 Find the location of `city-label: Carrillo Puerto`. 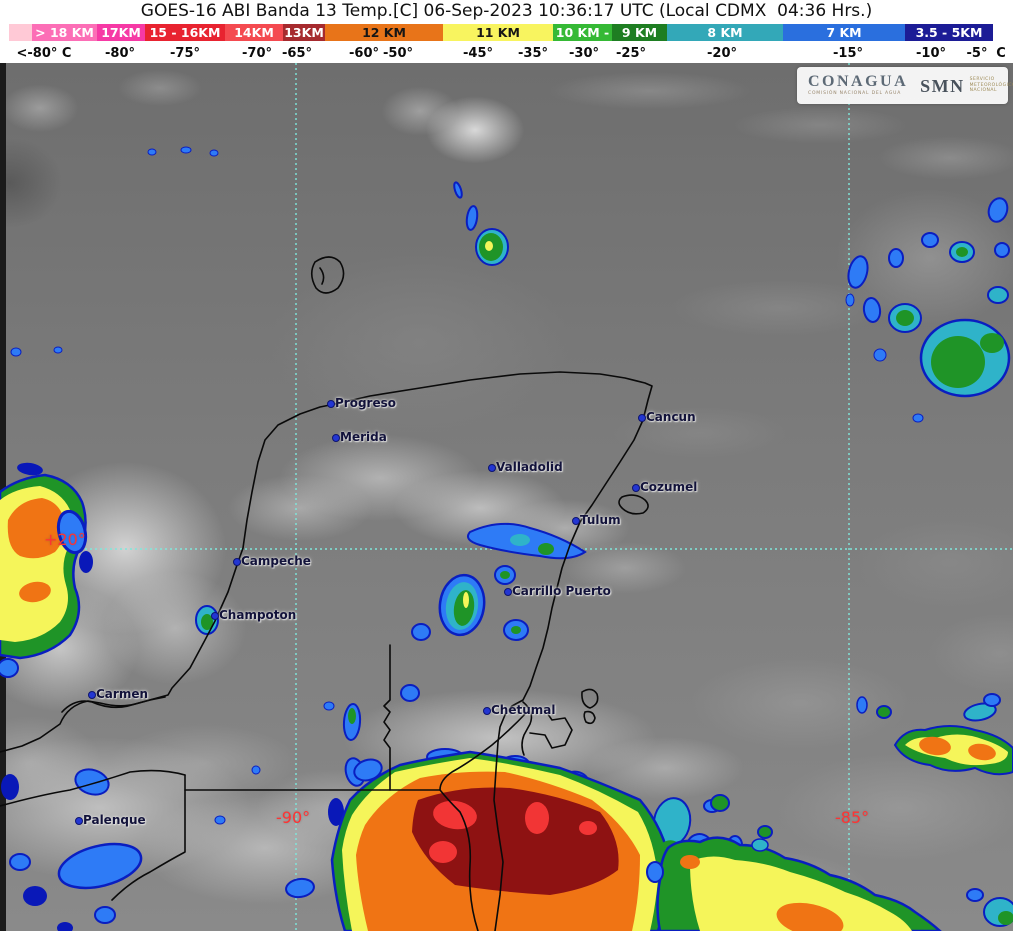

city-label: Carrillo Puerto is located at coordinates (557, 591).